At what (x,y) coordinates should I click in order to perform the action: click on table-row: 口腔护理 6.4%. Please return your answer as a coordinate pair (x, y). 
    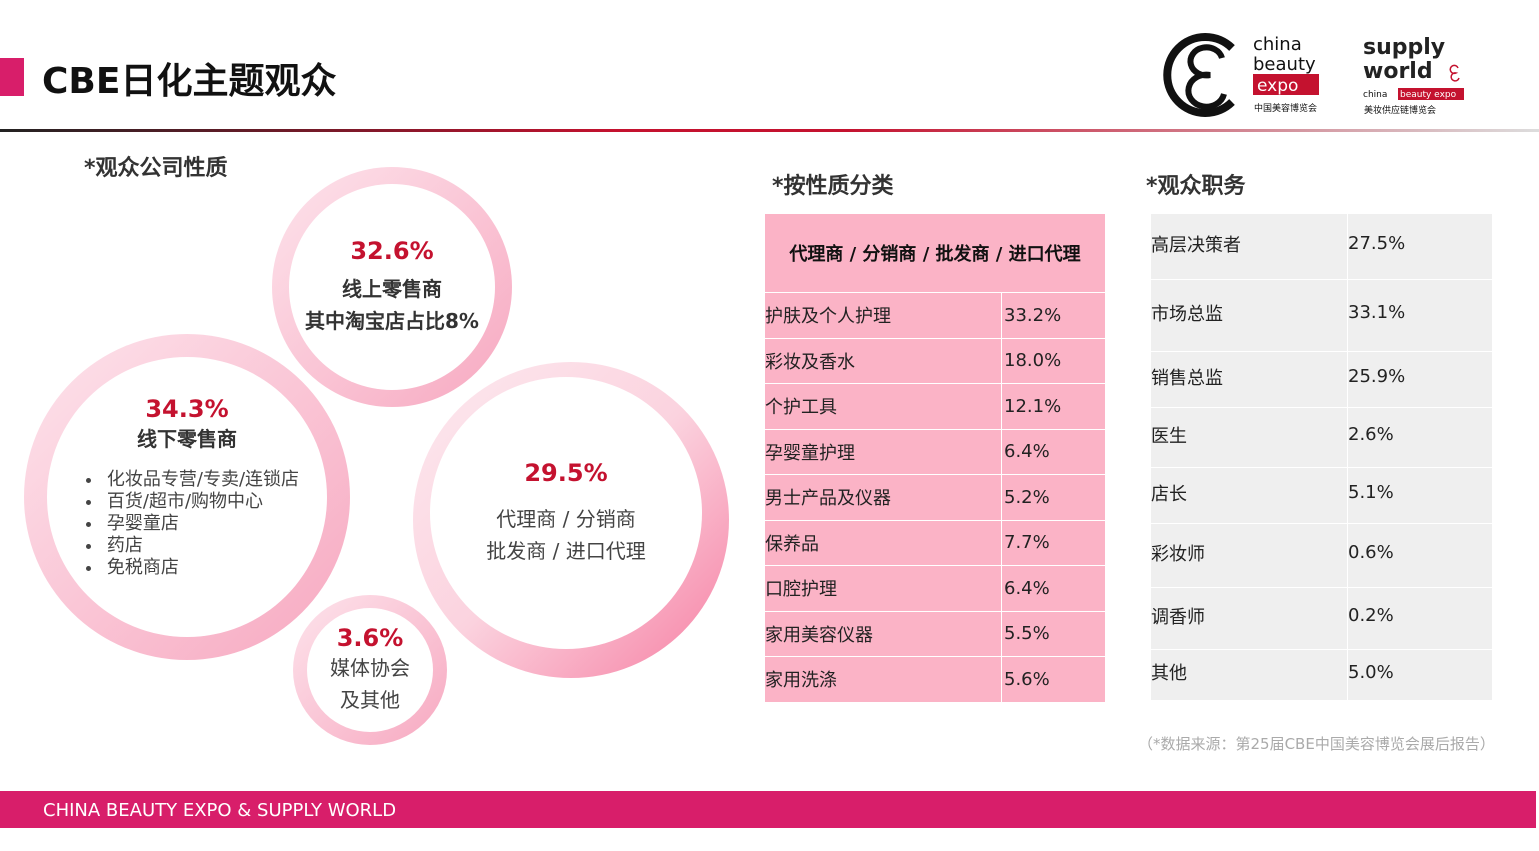
    Looking at the image, I should click on (935, 588).